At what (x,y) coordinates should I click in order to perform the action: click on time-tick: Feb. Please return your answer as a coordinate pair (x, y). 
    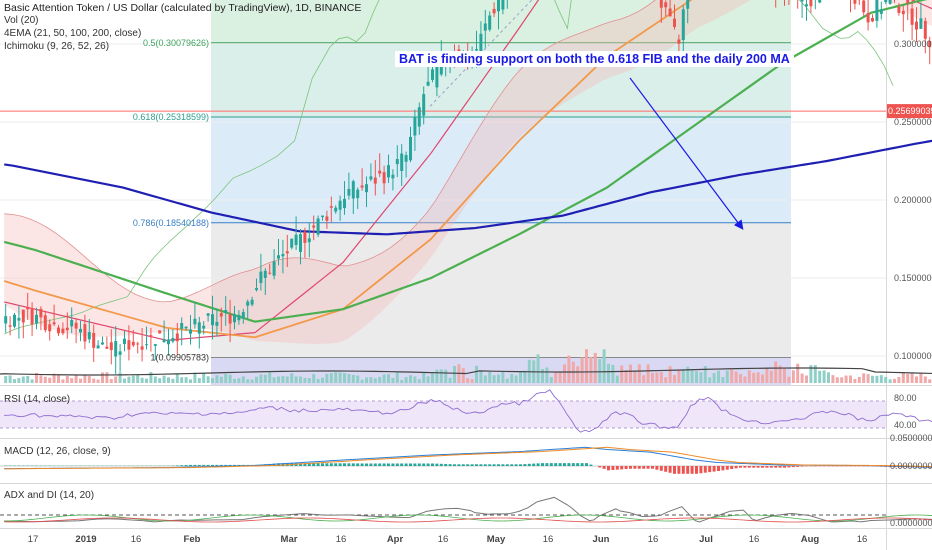
    Looking at the image, I should click on (192, 539).